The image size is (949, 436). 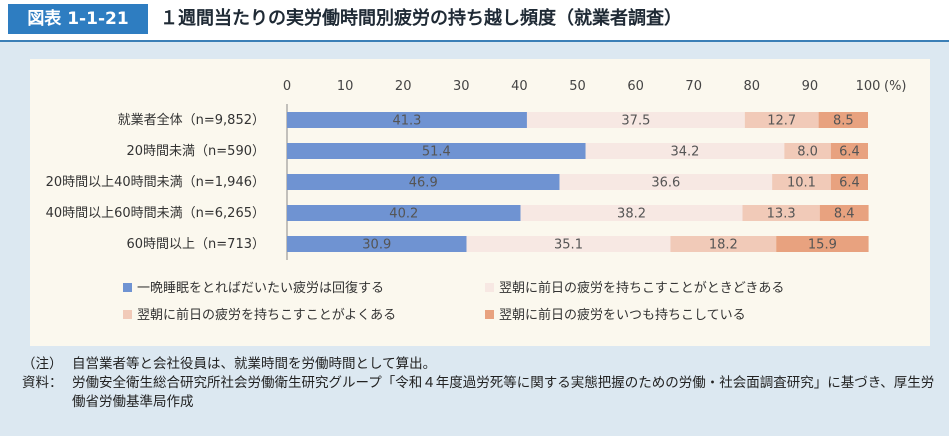 What do you see at coordinates (810, 86) in the screenshot?
I see `x-tick-label: 90` at bounding box center [810, 86].